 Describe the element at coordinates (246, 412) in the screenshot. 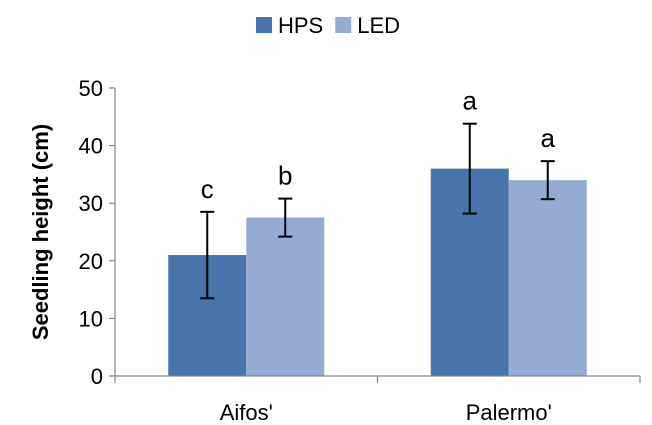

I see `x-tick-label: Aifos'` at that location.